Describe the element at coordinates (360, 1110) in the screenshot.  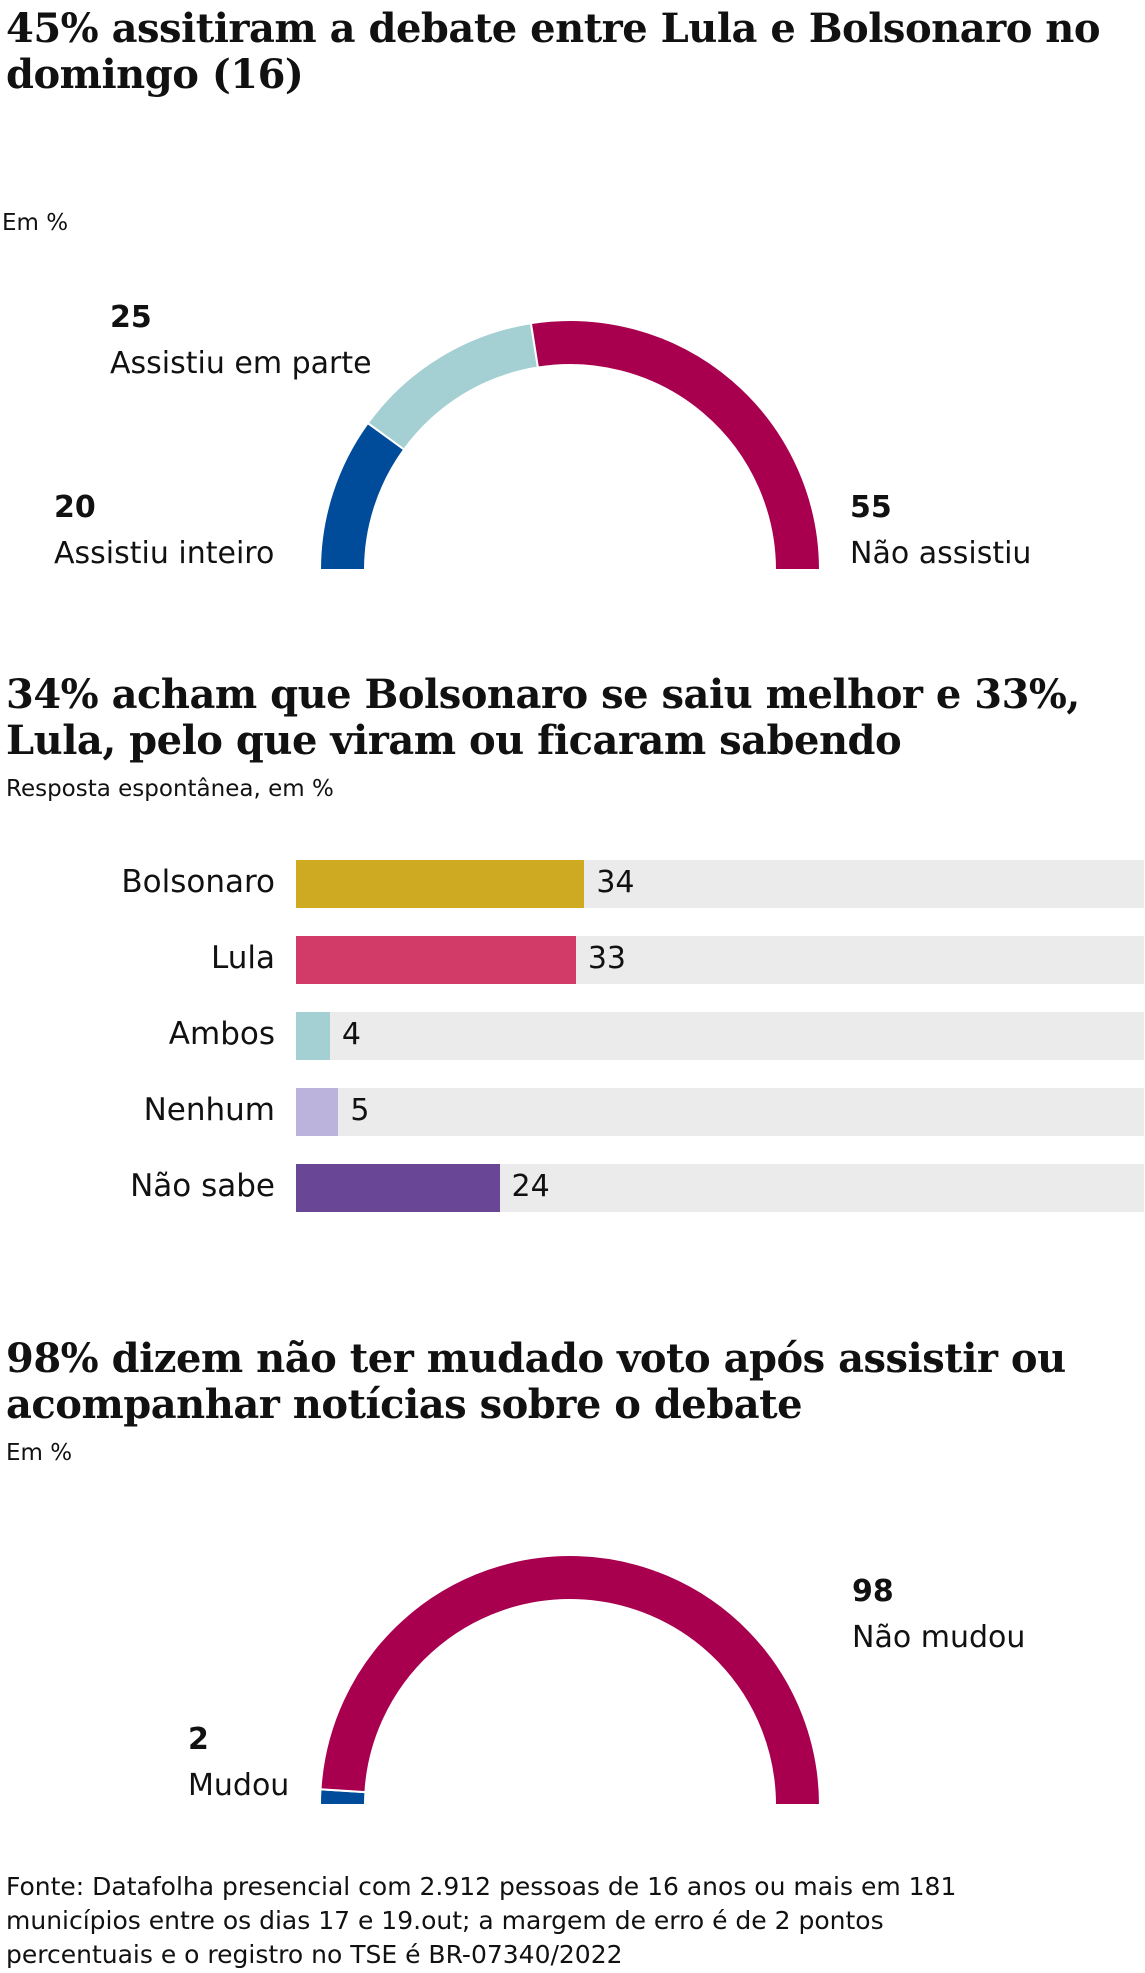
I see `bar-value-nenhum: 5` at that location.